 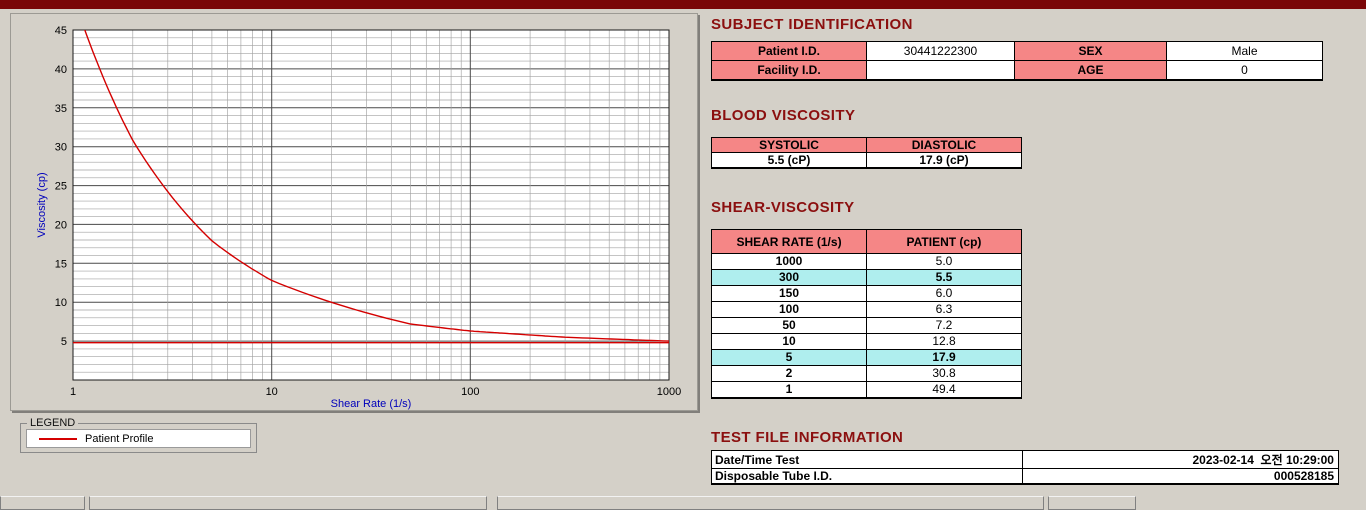 What do you see at coordinates (944, 293) in the screenshot?
I see `patient-value-cell: 6.0` at bounding box center [944, 293].